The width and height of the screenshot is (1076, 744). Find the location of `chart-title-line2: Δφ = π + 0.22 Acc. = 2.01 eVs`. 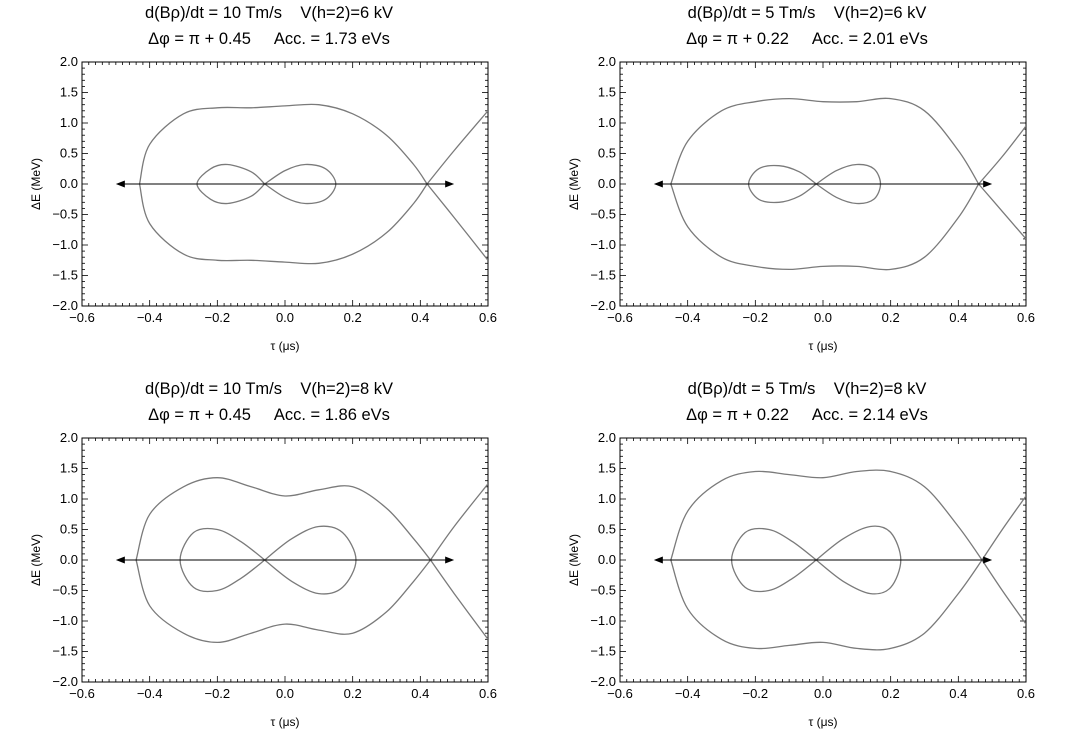

chart-title-line2: Δφ = π + 0.22 Acc. = 2.01 eVs is located at coordinates (807, 39).